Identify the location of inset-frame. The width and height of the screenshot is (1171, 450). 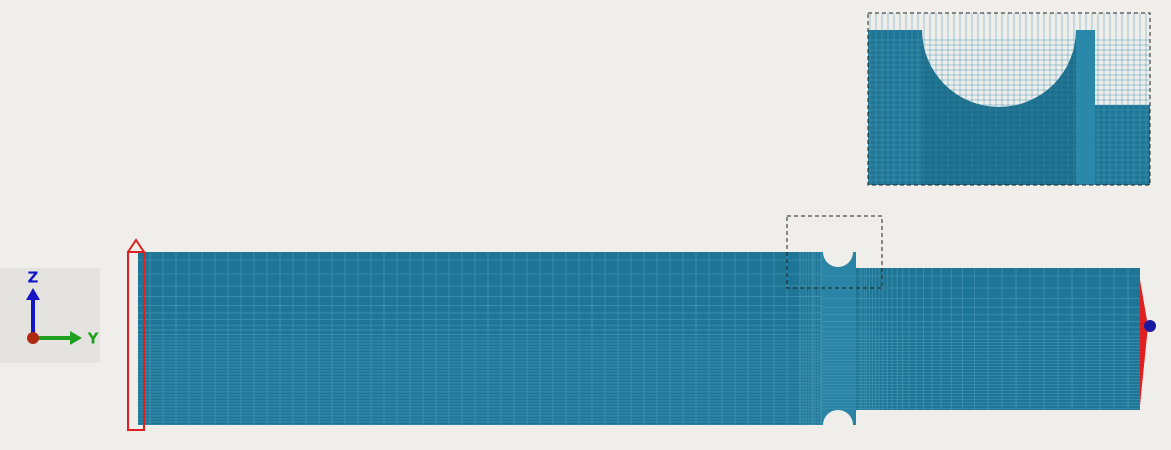
(1009, 99).